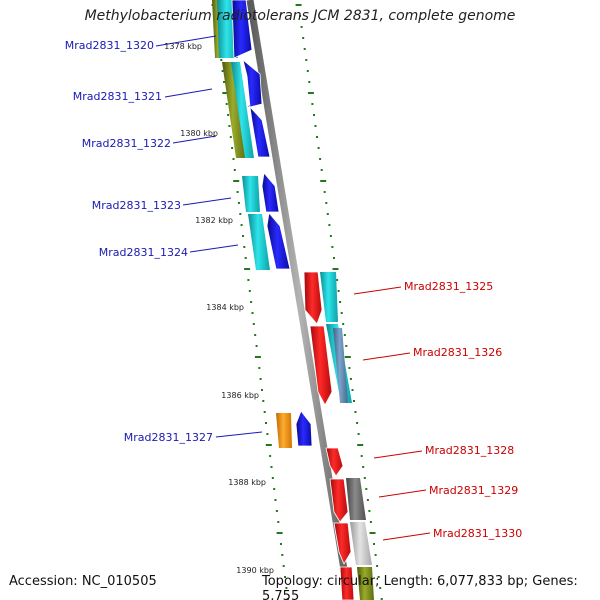 This screenshot has height=600, width=600. I want to click on gene-label-mrad2831-1327: Mrad2831_1327, so click(168, 437).